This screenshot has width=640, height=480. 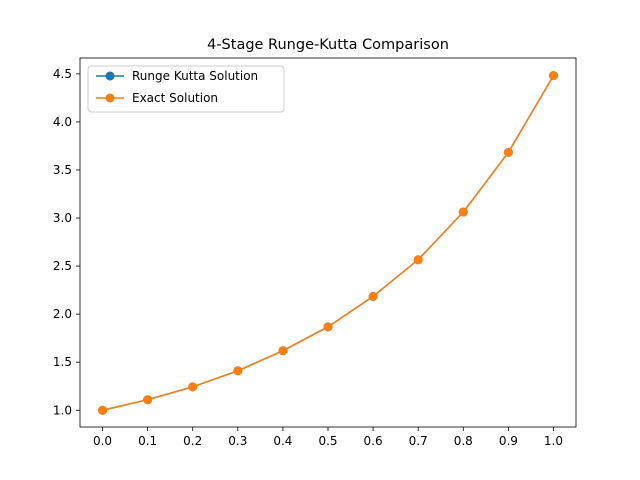 What do you see at coordinates (102, 441) in the screenshot?
I see `x-tick-label: 0.0` at bounding box center [102, 441].